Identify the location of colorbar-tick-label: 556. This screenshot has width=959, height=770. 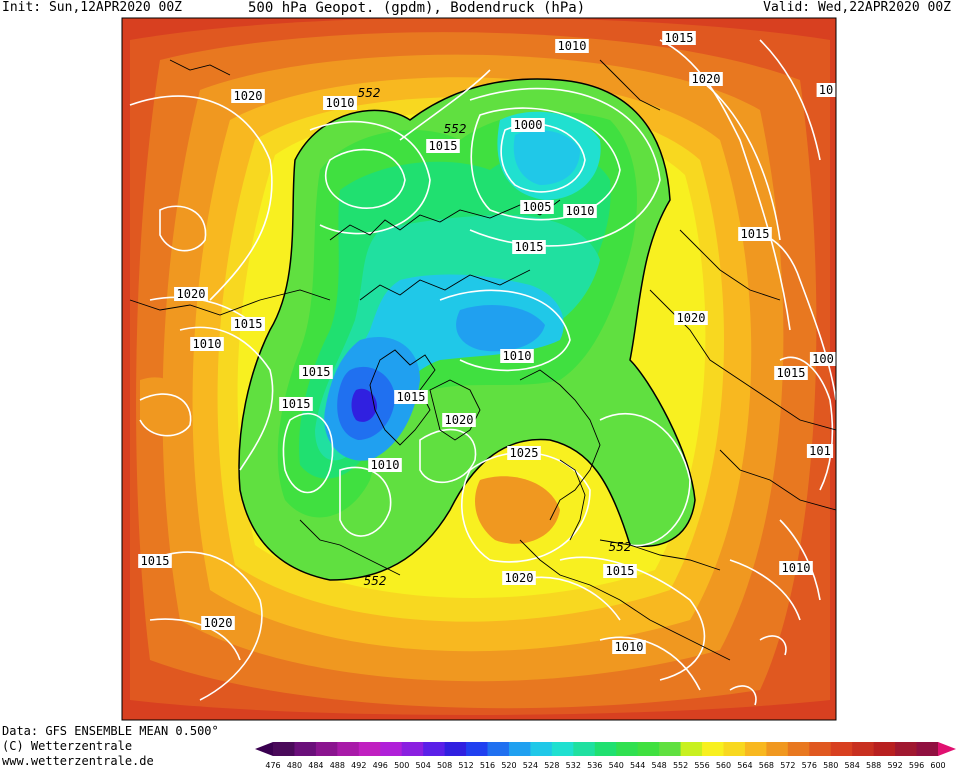
(701, 765).